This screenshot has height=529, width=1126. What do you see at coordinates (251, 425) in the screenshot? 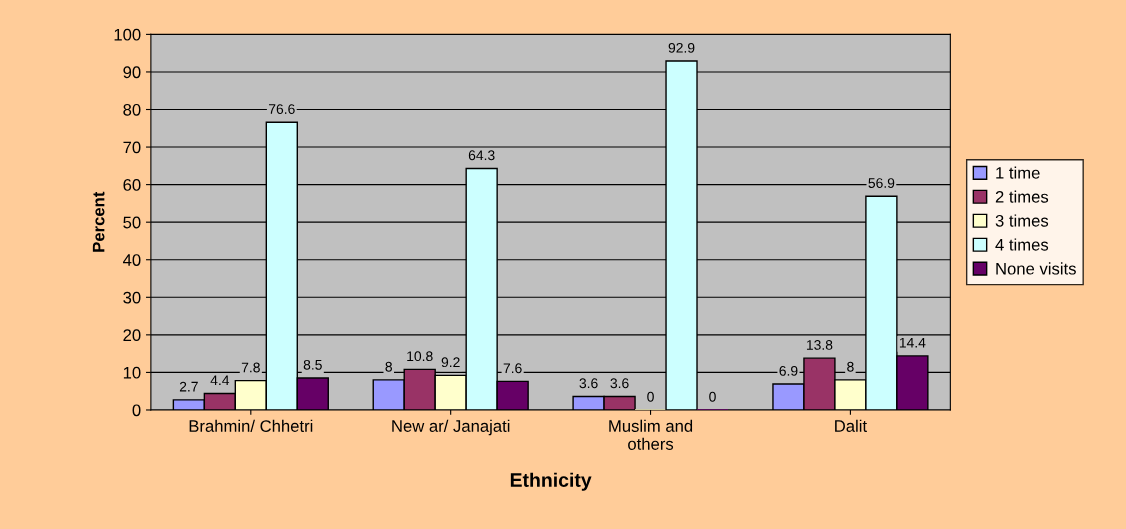
I see `x-tick-label: Brahmin/ Chhetri` at bounding box center [251, 425].